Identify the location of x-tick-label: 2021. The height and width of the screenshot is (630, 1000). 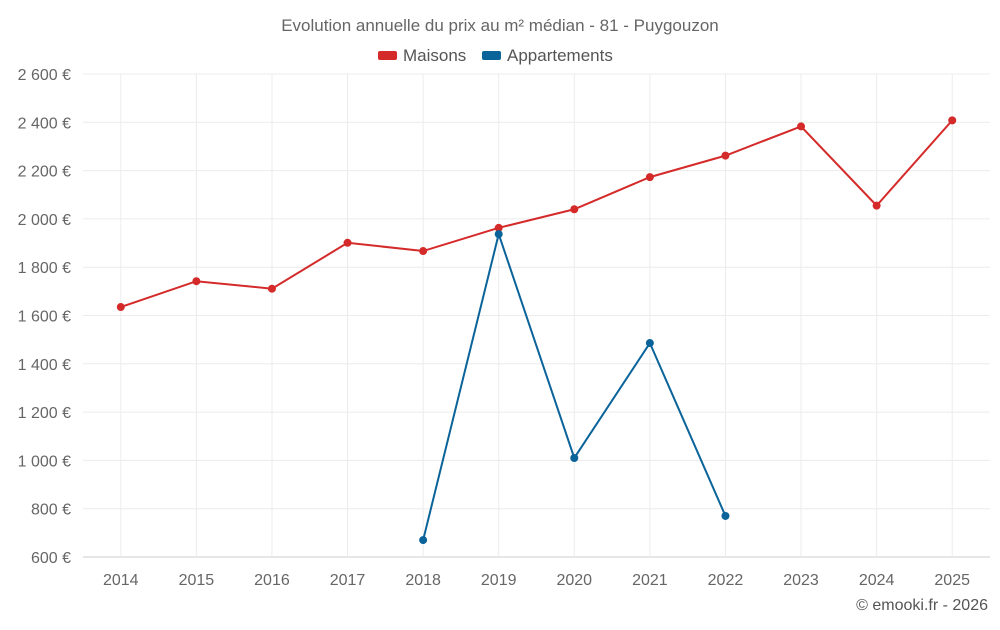
(650, 580).